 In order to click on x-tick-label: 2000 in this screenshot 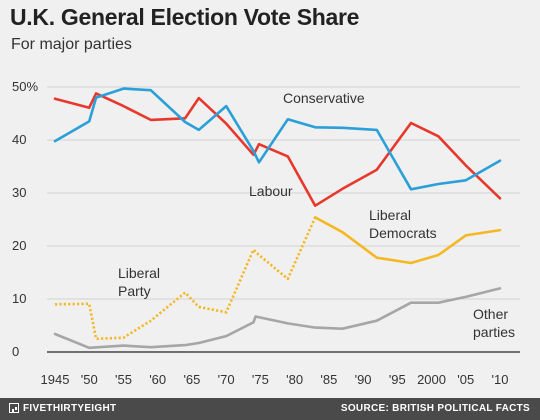, I will do `click(431, 379)`.